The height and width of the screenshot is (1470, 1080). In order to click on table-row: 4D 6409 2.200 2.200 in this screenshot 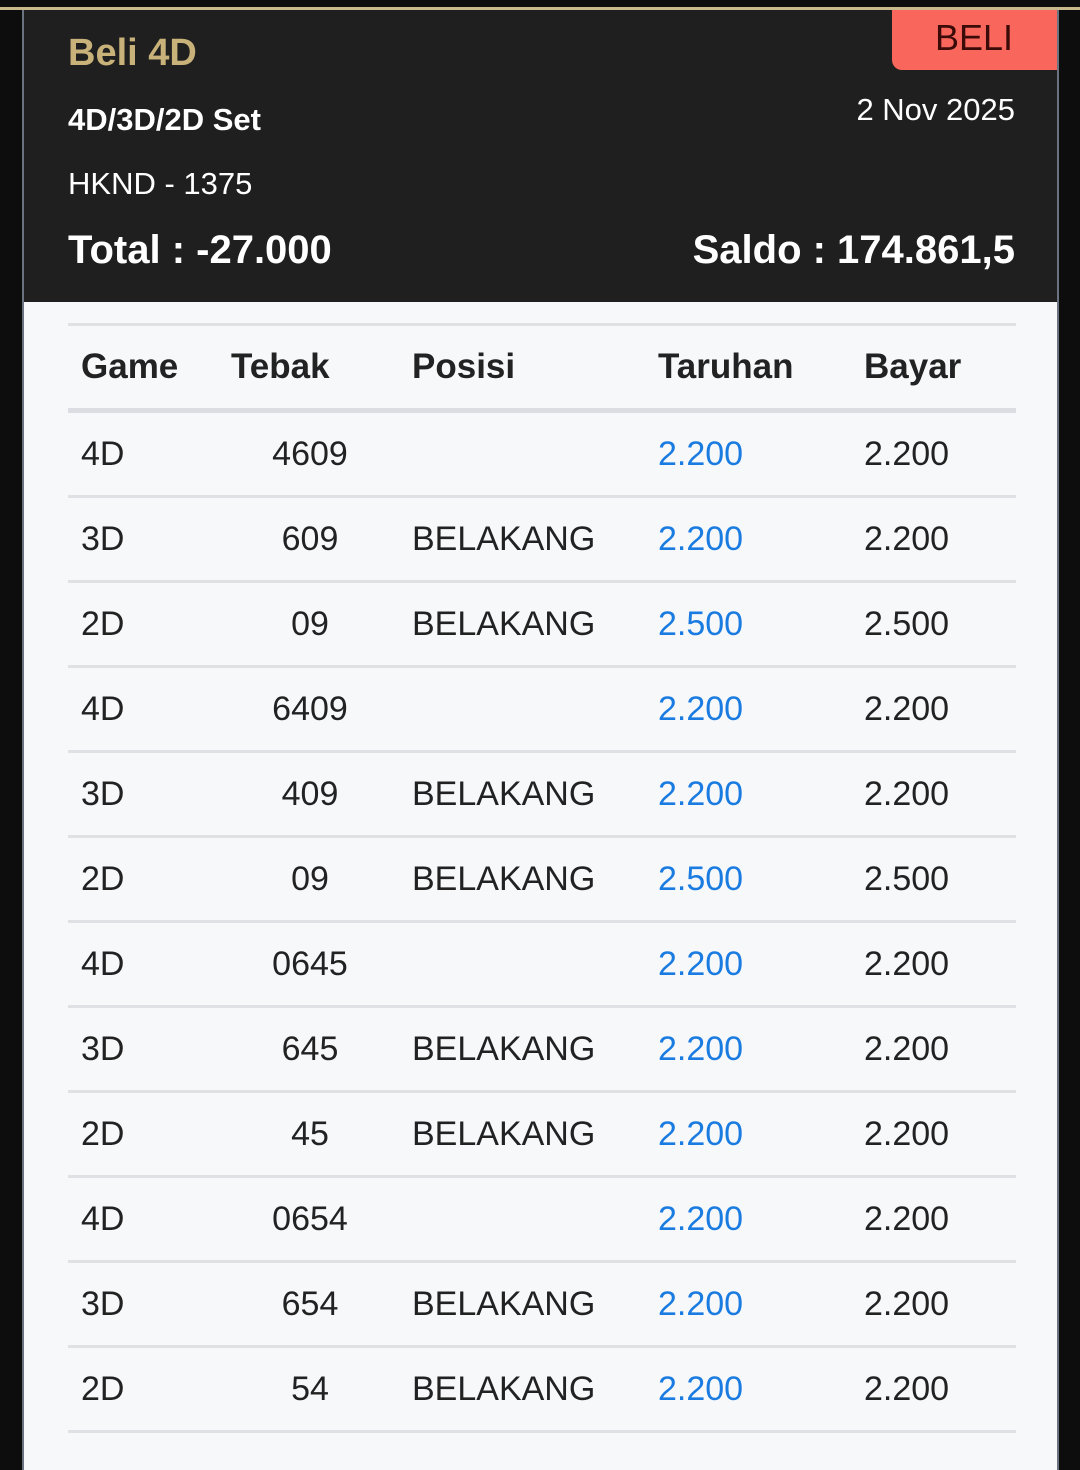, I will do `click(542, 709)`.